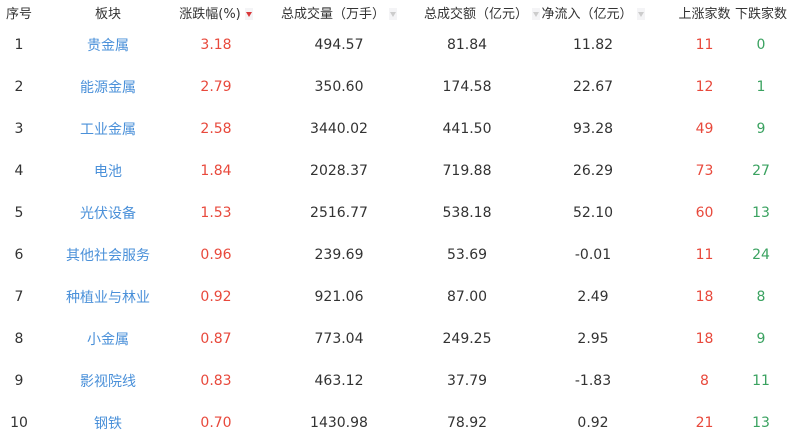 The image size is (789, 445). I want to click on table-row: 6 其他社会服务 0.96 239.69 53.69 -0.01 11 24, so click(394, 255).